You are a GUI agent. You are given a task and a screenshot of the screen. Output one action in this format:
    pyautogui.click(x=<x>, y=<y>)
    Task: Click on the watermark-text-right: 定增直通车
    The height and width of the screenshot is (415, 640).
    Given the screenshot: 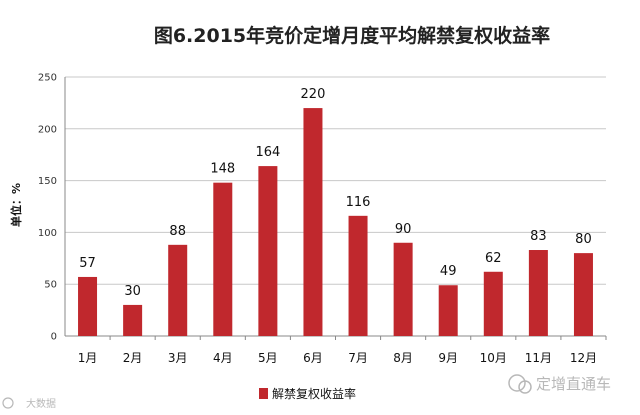 What is the action you would take?
    pyautogui.click(x=573, y=384)
    